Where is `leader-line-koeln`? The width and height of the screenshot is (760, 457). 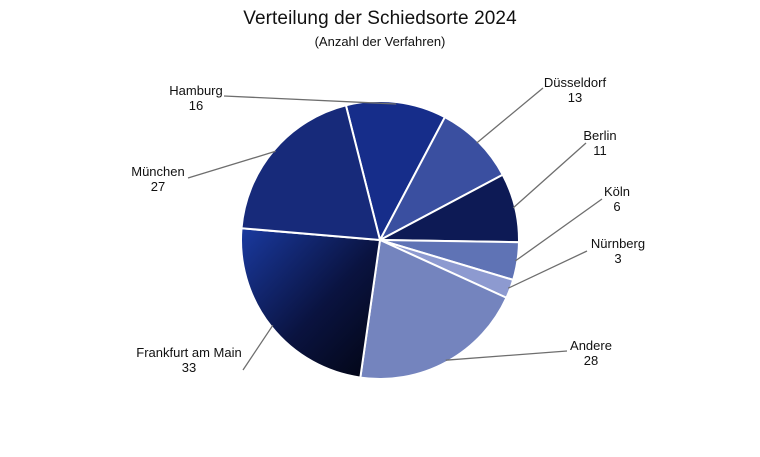
leader-line-koeln is located at coordinates (559, 230).